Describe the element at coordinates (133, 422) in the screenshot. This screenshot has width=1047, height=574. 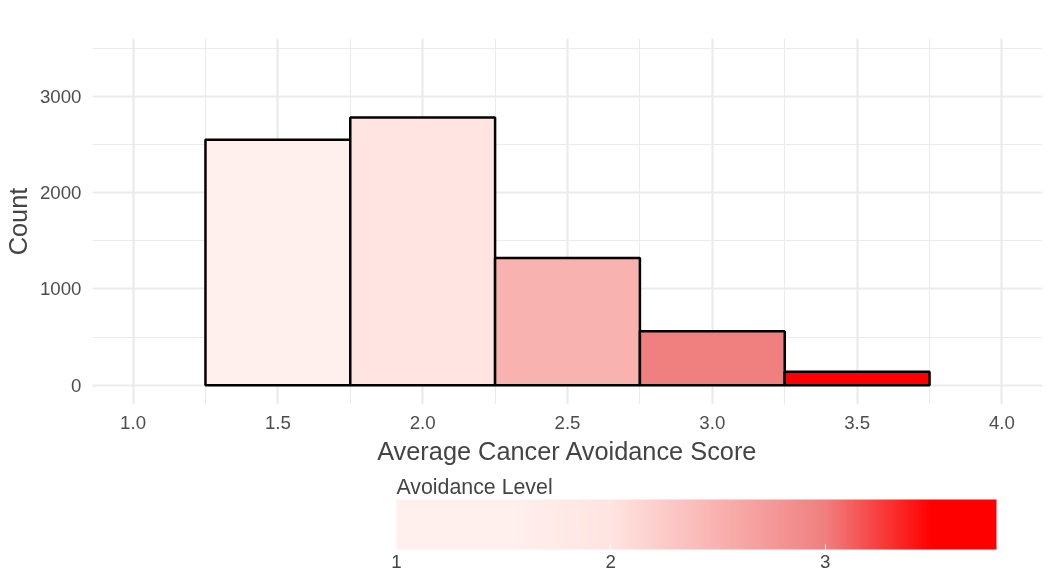
I see `x-tick-label: 1.0` at that location.